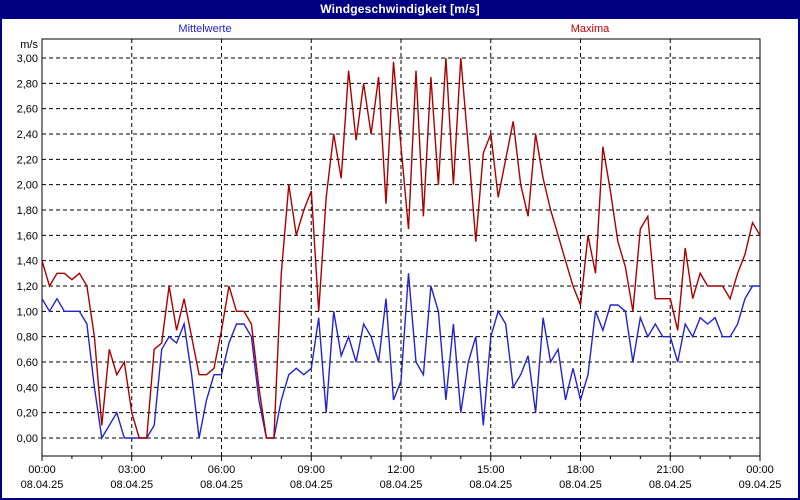 Image resolution: width=800 pixels, height=500 pixels. What do you see at coordinates (27, 338) in the screenshot?
I see `y-tick-label: 0,80` at bounding box center [27, 338].